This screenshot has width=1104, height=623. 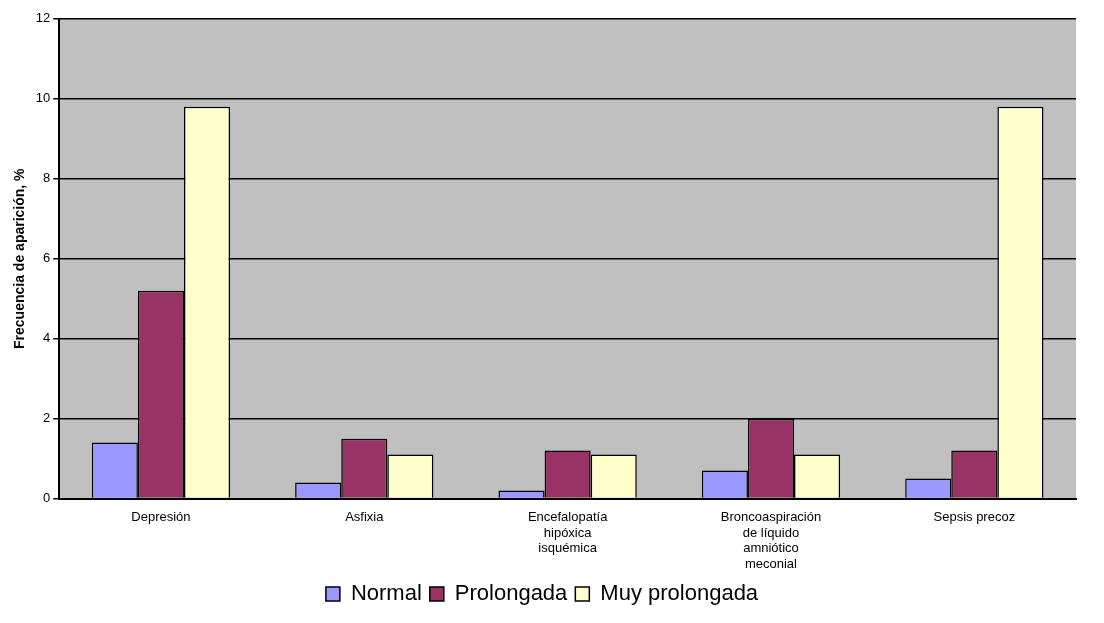 I want to click on y-tick-label: 0, so click(x=47, y=498).